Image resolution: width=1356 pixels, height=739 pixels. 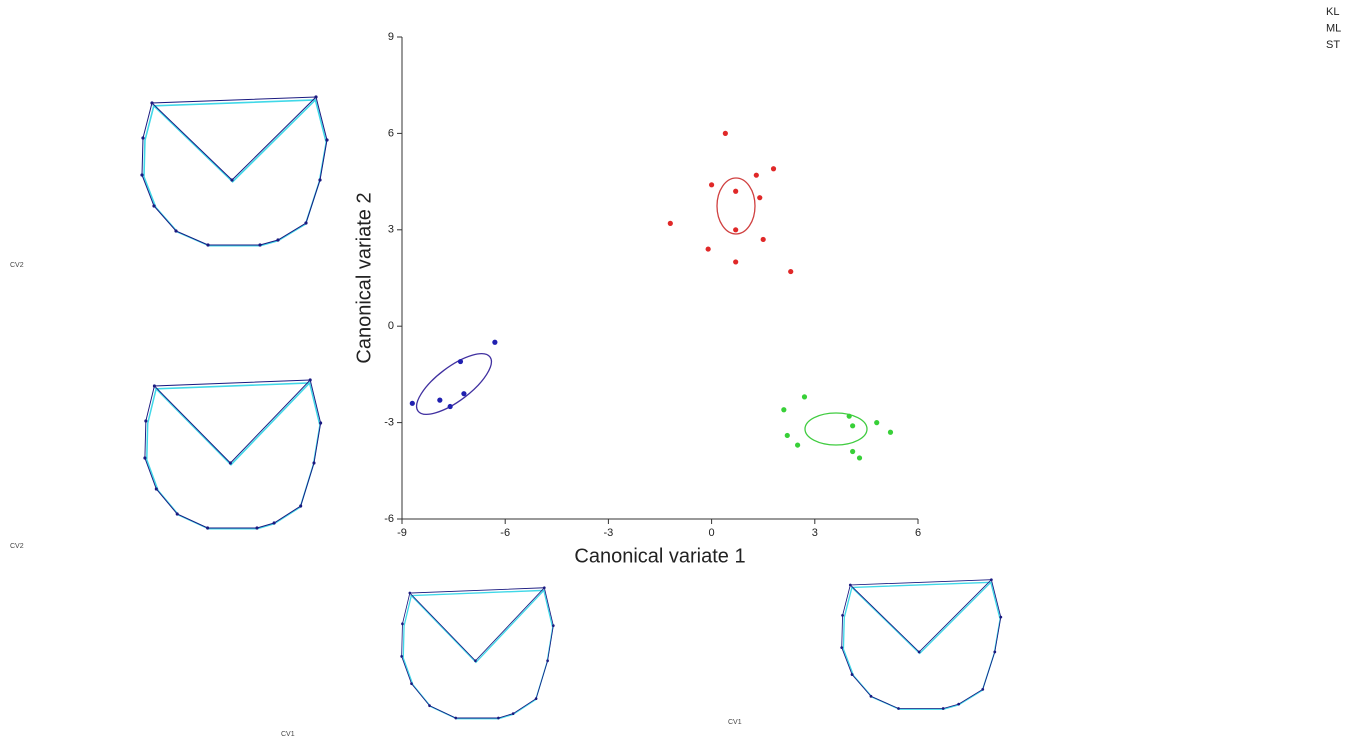 I want to click on y-axis-title: Canonical variate 2, so click(x=364, y=277).